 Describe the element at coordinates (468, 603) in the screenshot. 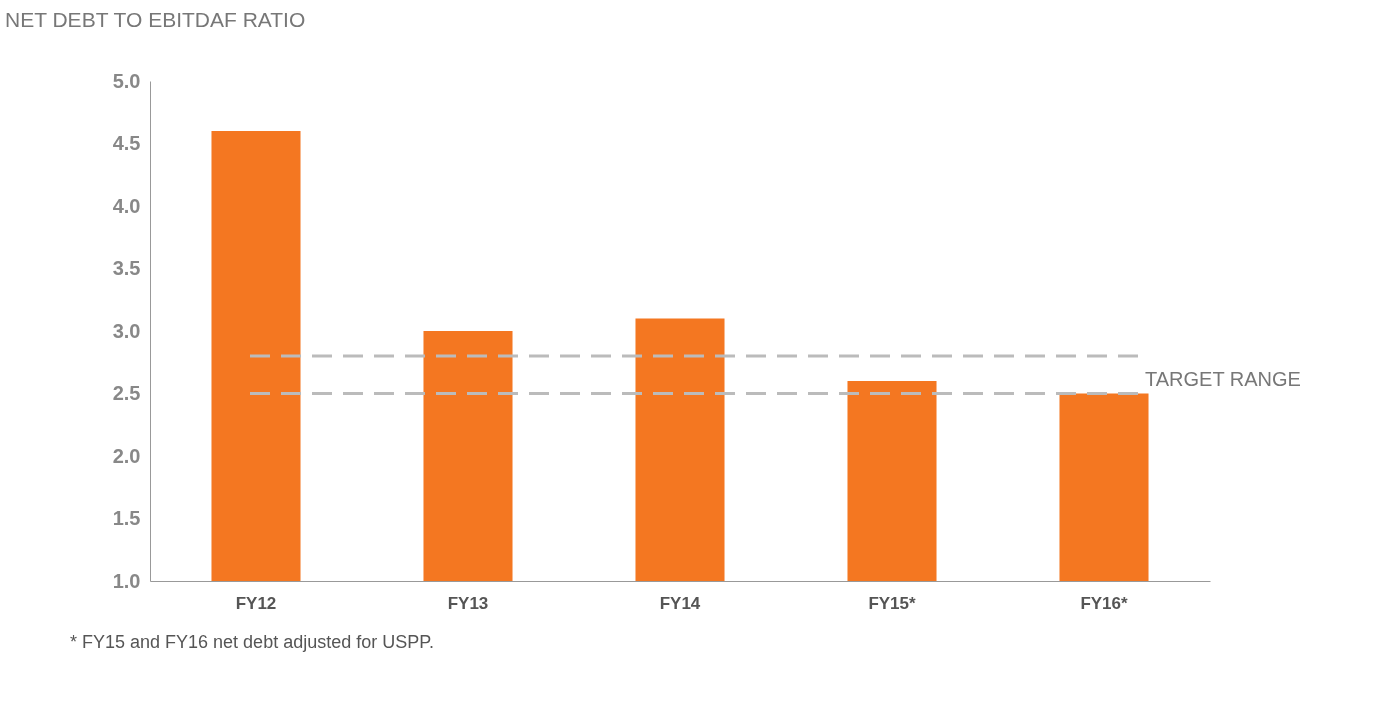

I see `x-tick-label: FY13` at that location.